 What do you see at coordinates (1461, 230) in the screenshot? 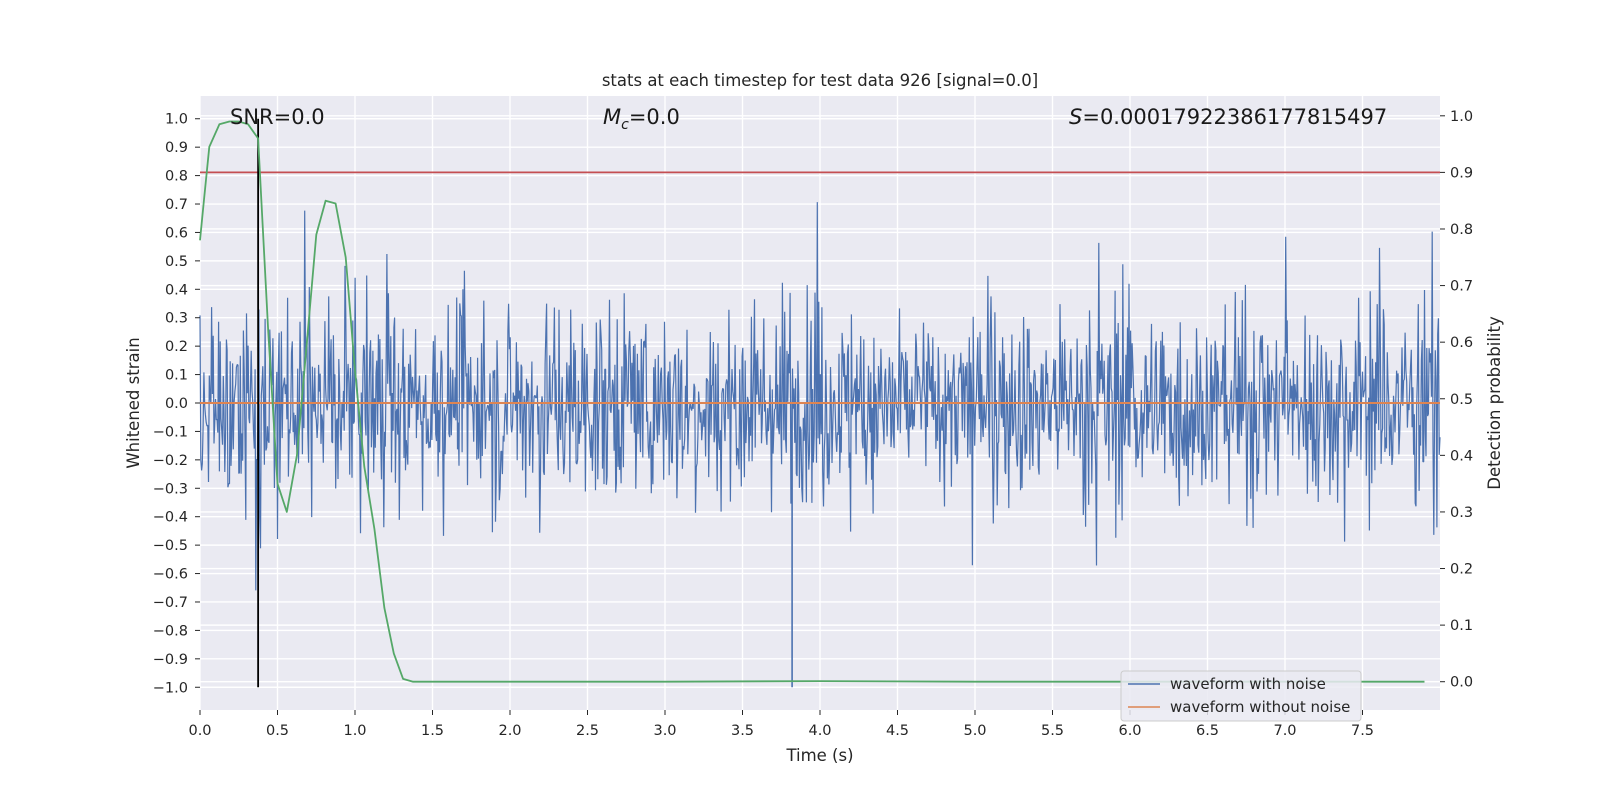
I see `y-tick-label-right: 0.8` at bounding box center [1461, 230].